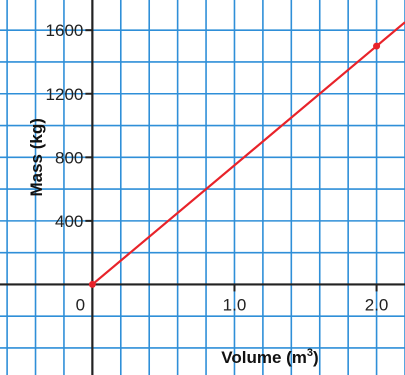 This screenshot has height=375, width=405. Describe the element at coordinates (310, 353) in the screenshot. I see `x-axis-title-superscript: 3` at that location.